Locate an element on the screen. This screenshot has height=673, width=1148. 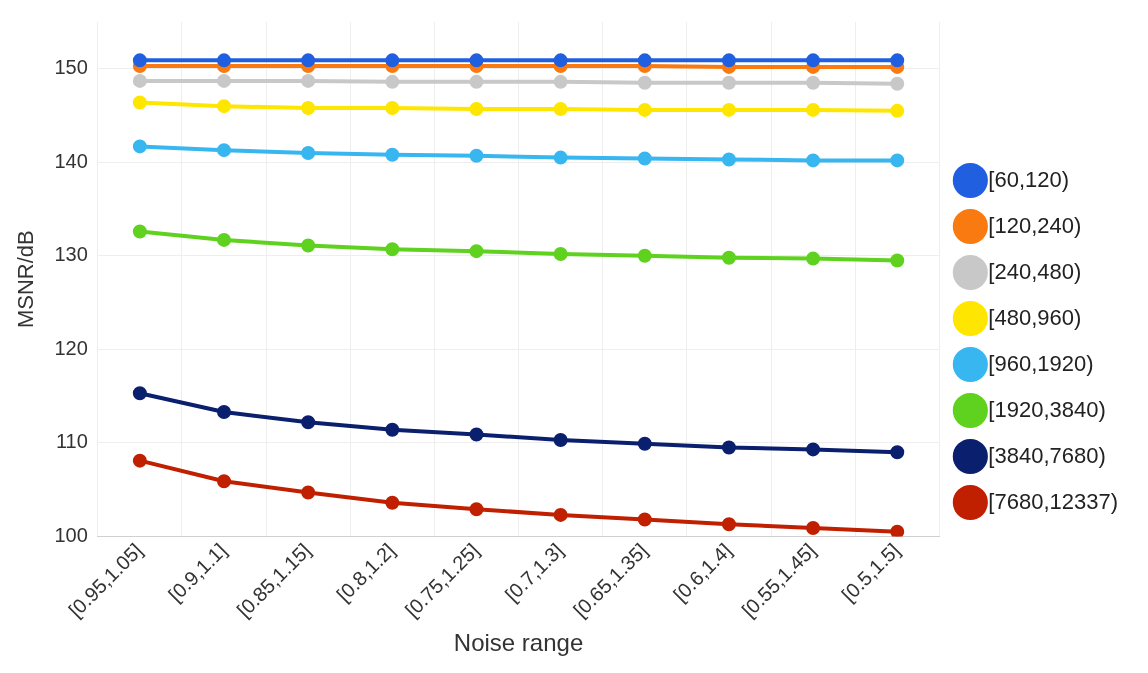
legend-label: [60,120) is located at coordinates (1029, 179).